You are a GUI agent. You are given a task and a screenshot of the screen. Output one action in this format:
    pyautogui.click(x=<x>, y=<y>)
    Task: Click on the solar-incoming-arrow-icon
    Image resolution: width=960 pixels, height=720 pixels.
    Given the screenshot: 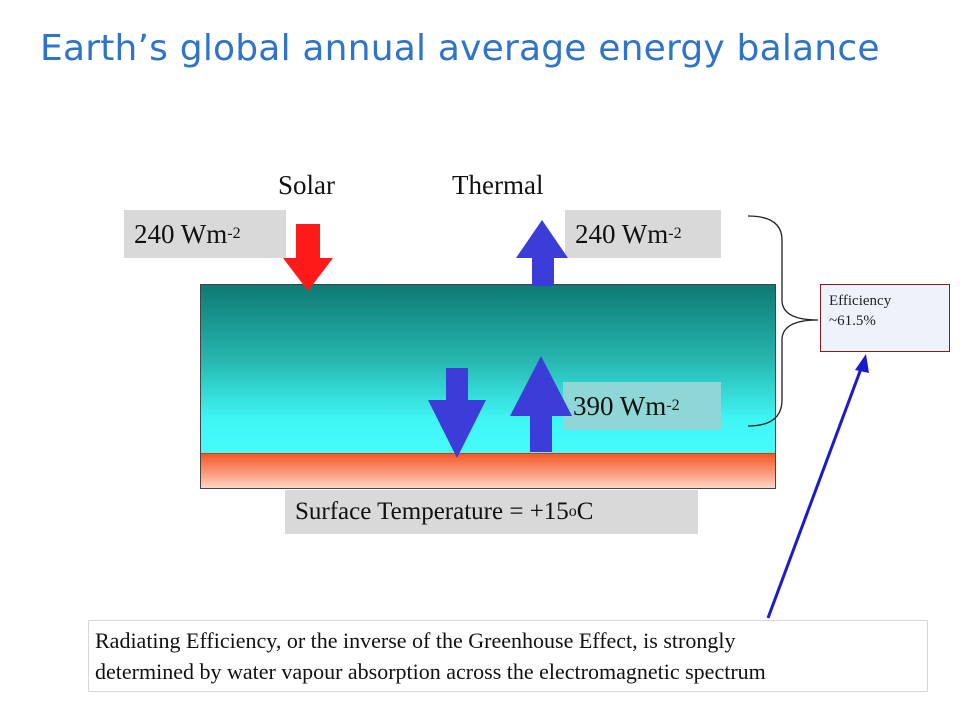 What is the action you would take?
    pyautogui.click(x=308, y=257)
    